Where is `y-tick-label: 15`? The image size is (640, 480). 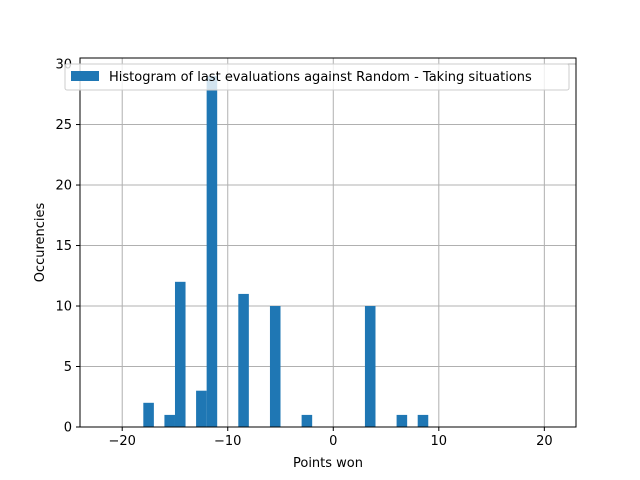
y-tick-label: 15 is located at coordinates (63, 246).